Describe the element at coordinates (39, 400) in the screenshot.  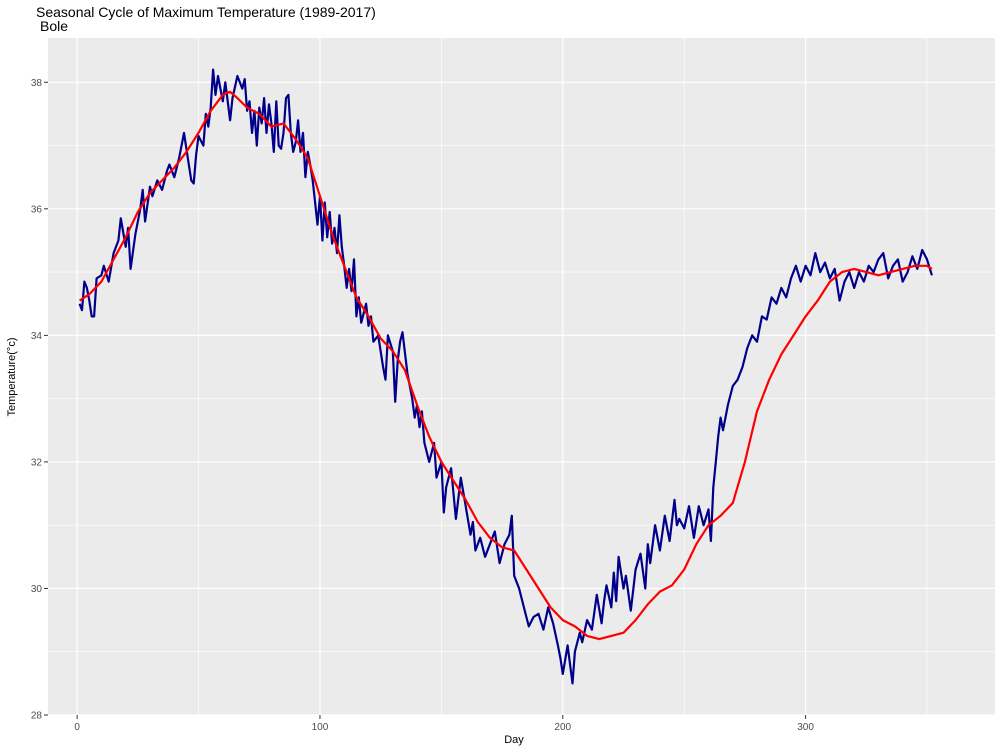
I see `y-axis-ticks: 28 30 32 34 36 38` at that location.